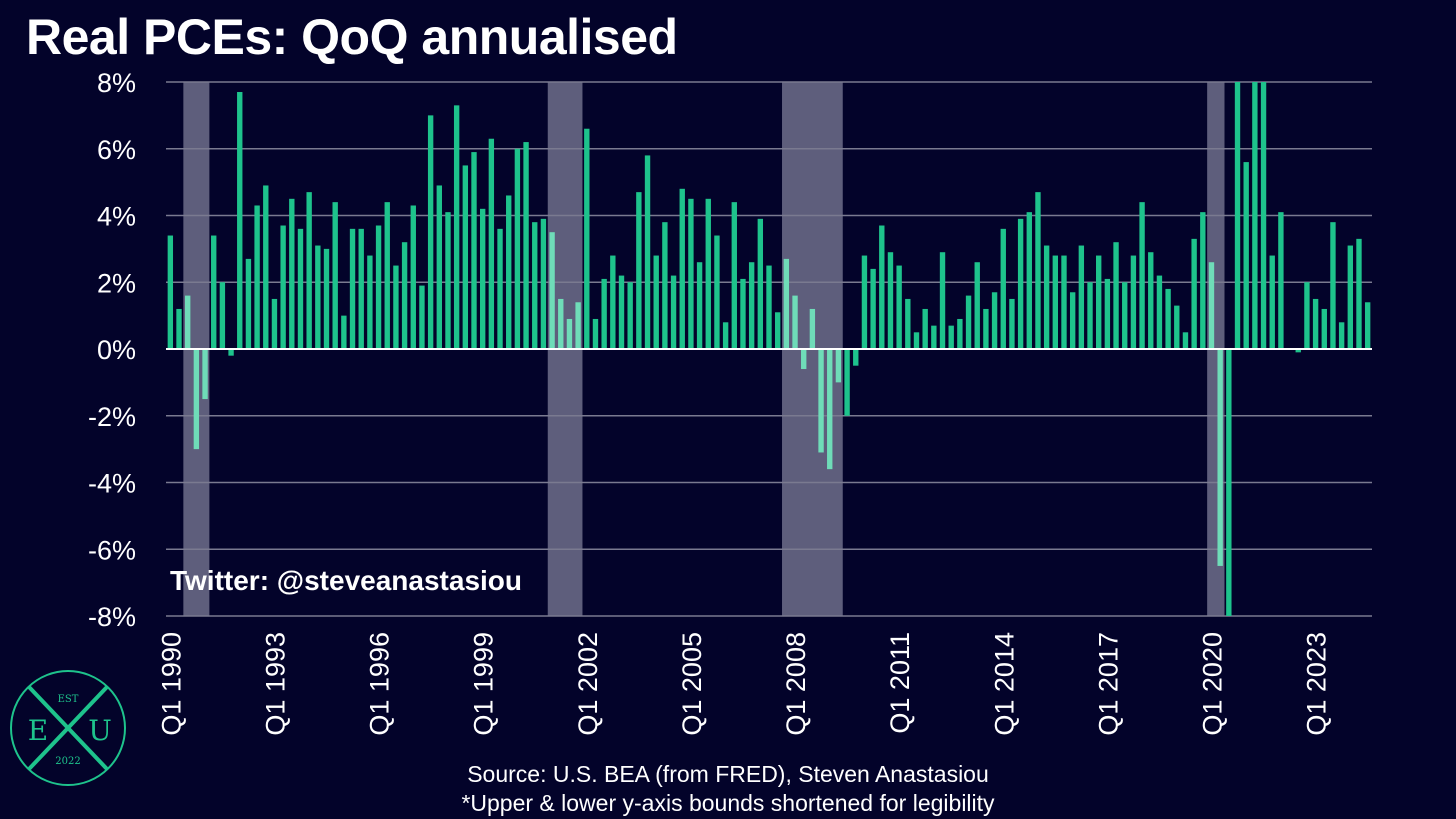 Image resolution: width=1456 pixels, height=819 pixels. What do you see at coordinates (1004, 684) in the screenshot?
I see `x-tick-label: Q1 2014` at bounding box center [1004, 684].